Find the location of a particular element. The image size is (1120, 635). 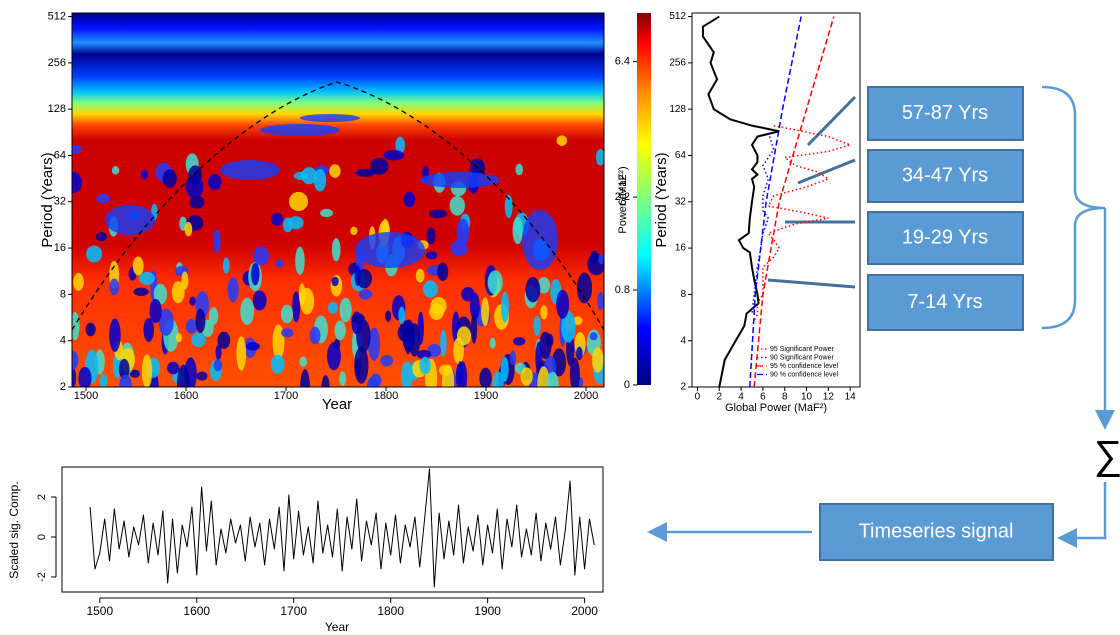

x-tick-label: 1900 is located at coordinates (487, 611).